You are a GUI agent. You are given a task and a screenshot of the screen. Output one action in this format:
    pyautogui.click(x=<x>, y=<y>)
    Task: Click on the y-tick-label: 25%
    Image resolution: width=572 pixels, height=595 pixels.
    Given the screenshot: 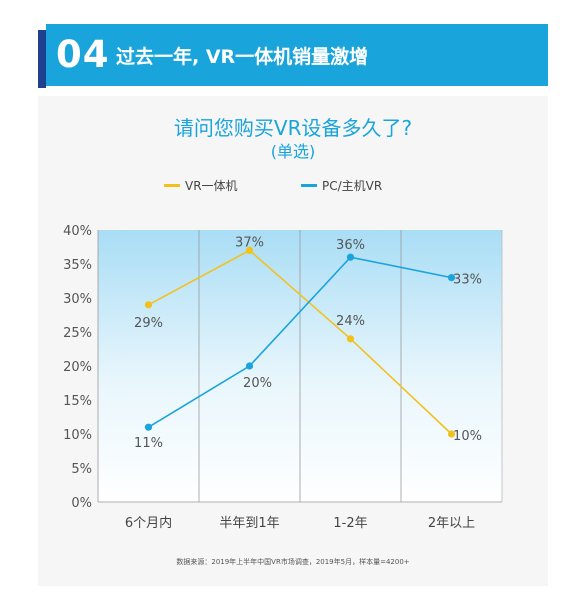 What is the action you would take?
    pyautogui.click(x=77, y=333)
    